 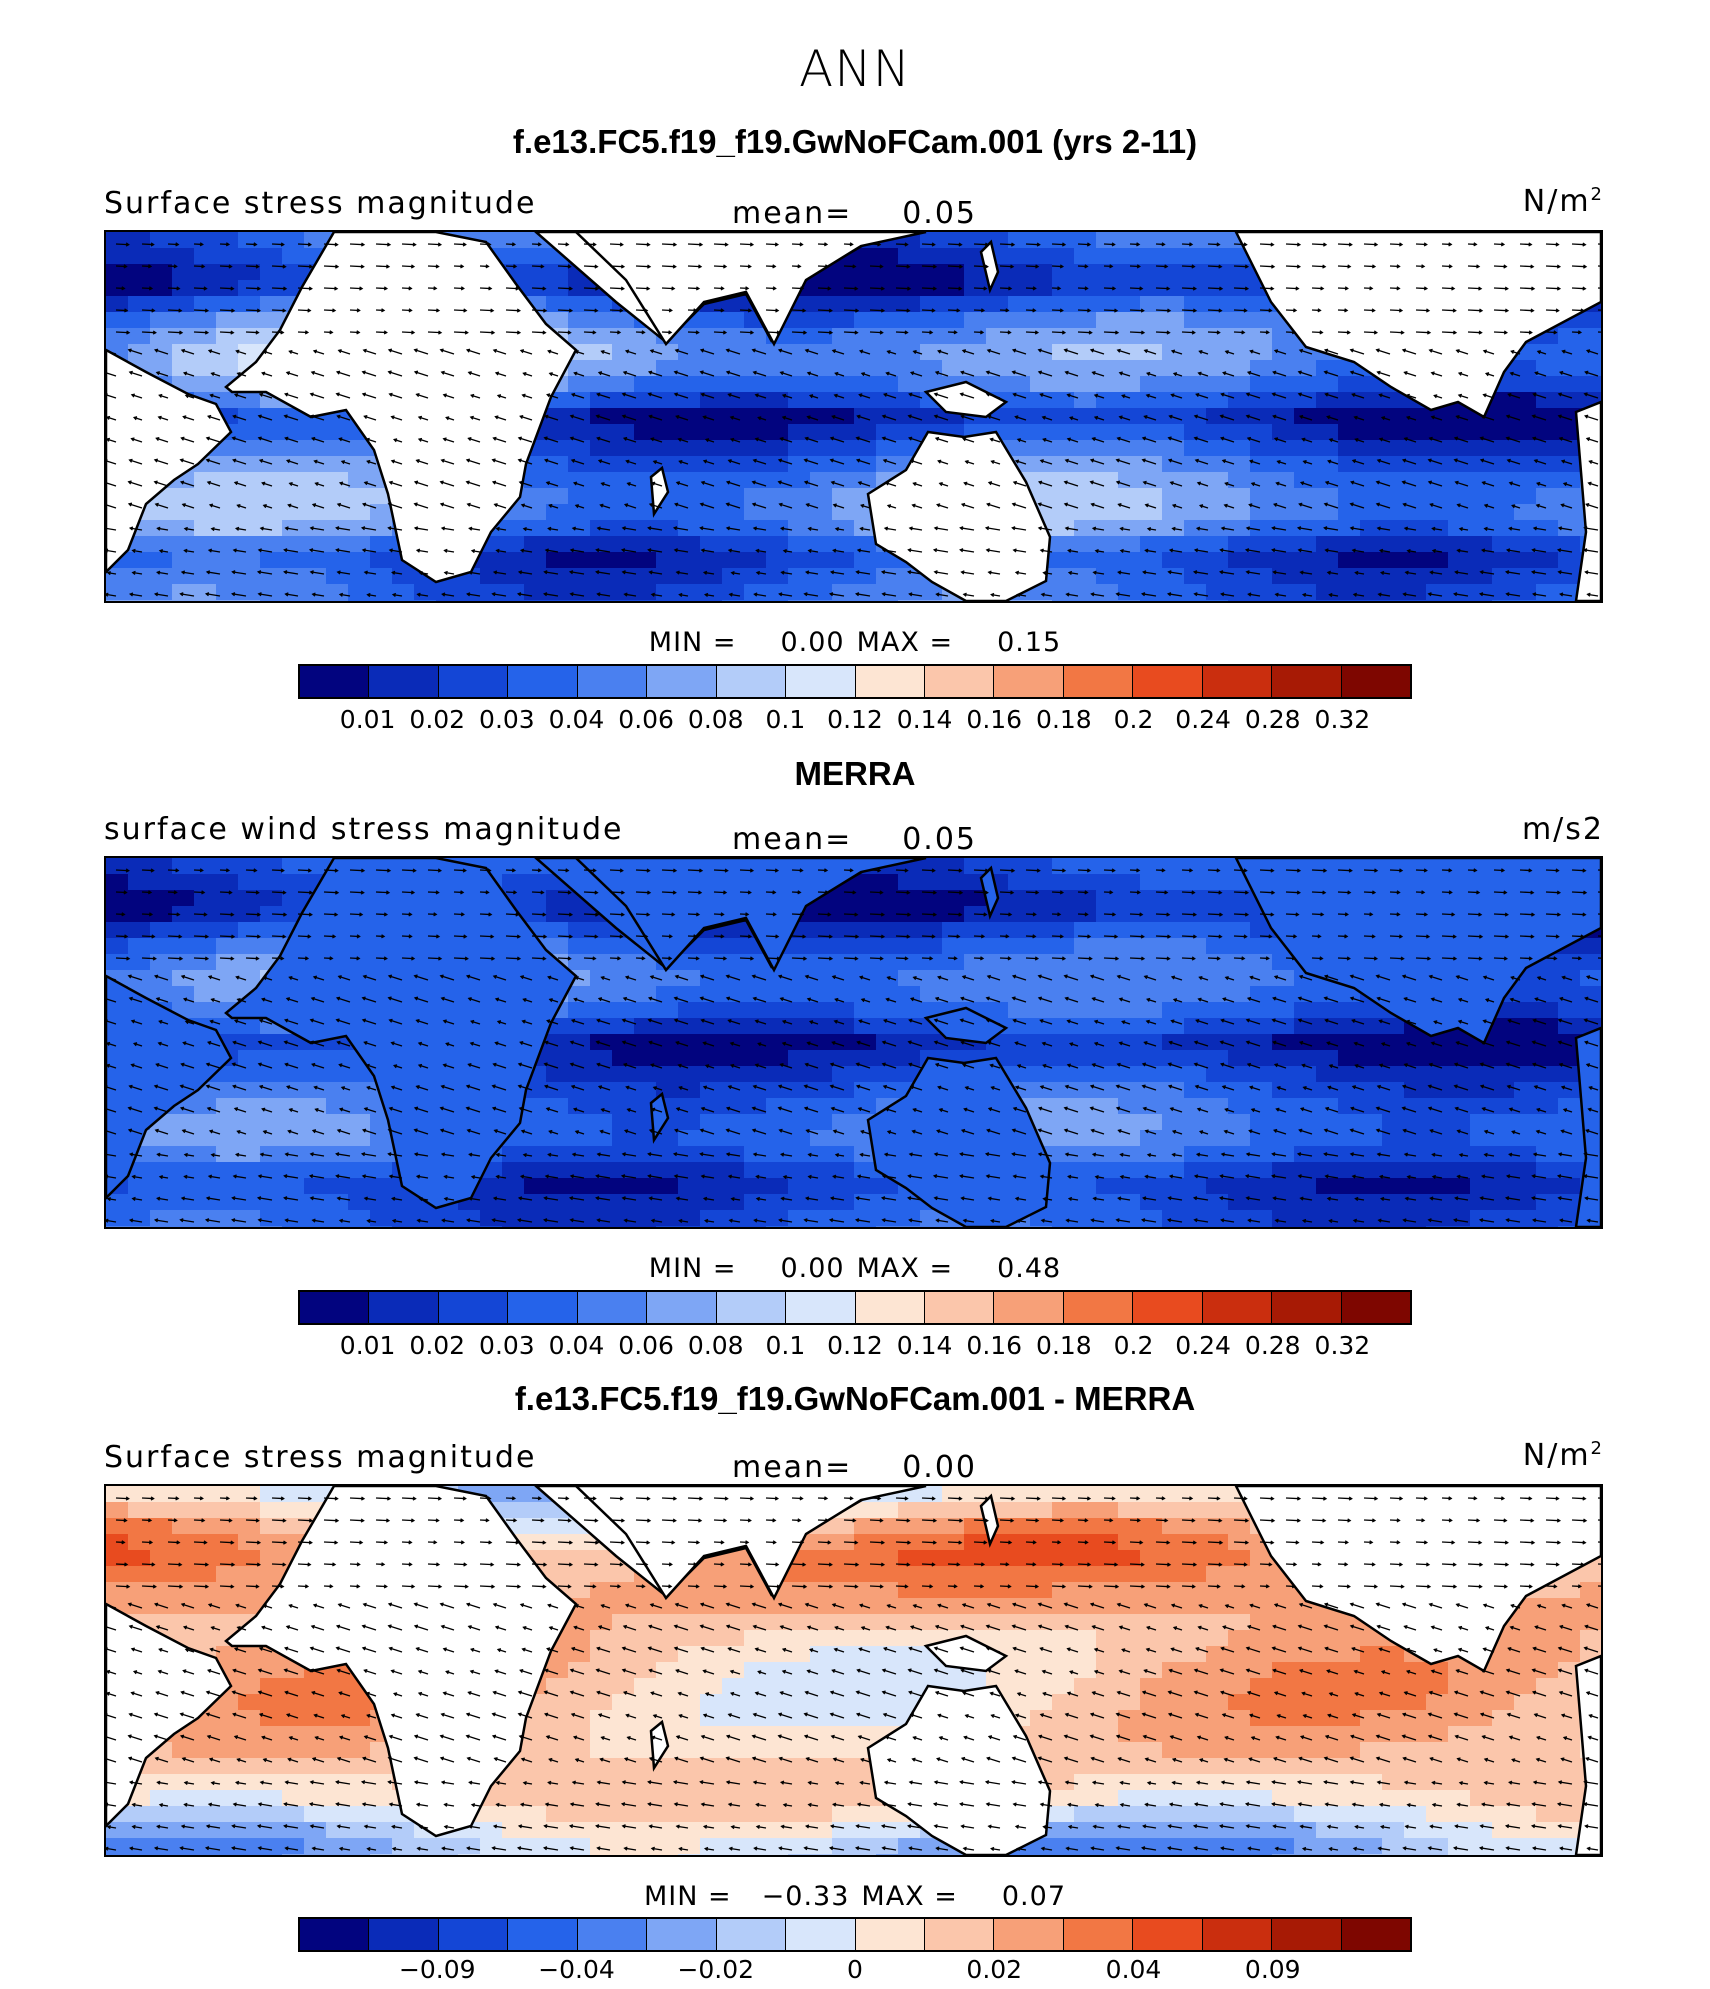 What do you see at coordinates (792, 213) in the screenshot?
I see `panel-1-mean-label: mean=` at bounding box center [792, 213].